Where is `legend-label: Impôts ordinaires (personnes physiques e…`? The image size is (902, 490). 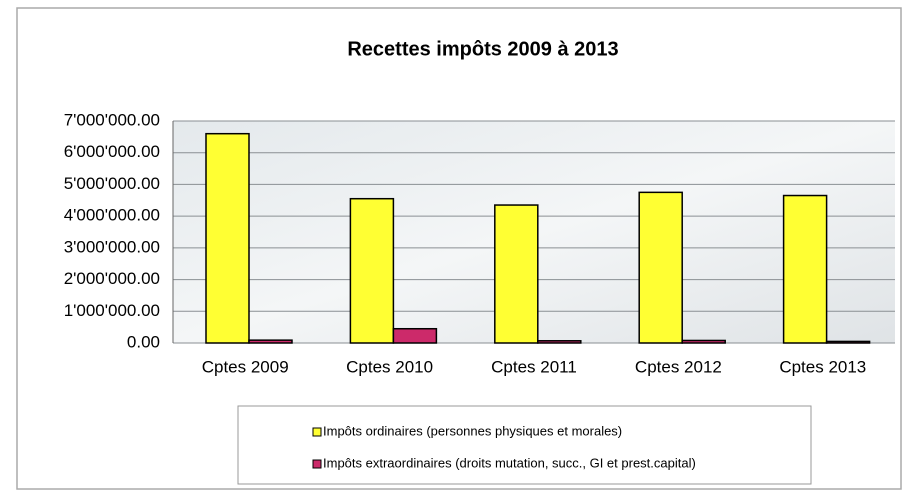
legend-label: Impôts ordinaires (personnes physiques e… is located at coordinates (472, 430).